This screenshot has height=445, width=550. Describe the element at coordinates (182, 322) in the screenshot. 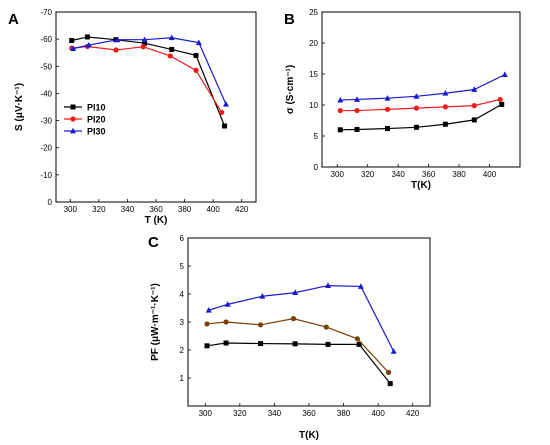

I see `y-tick-label: 3` at that location.